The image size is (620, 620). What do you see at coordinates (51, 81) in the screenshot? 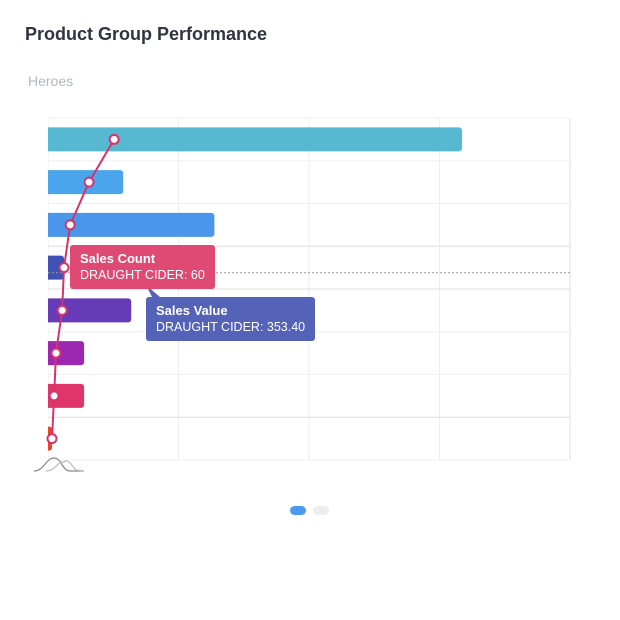
I see `chart-subtitle: Heroes` at bounding box center [51, 81].